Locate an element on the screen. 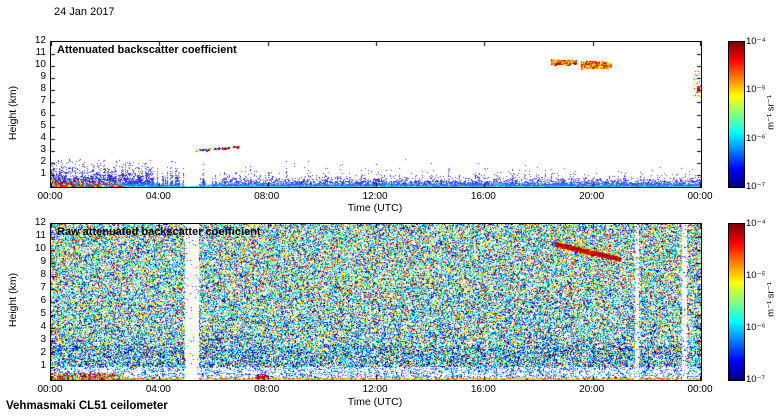 Image resolution: width=780 pixels, height=420 pixels. date-label: 24 Jan 2017 is located at coordinates (84, 12).